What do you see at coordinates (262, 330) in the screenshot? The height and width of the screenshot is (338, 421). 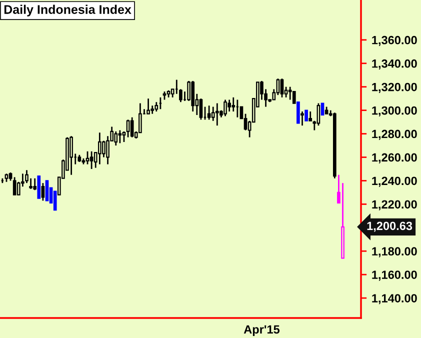 I see `x-tick-label: Apr'15` at bounding box center [262, 330].